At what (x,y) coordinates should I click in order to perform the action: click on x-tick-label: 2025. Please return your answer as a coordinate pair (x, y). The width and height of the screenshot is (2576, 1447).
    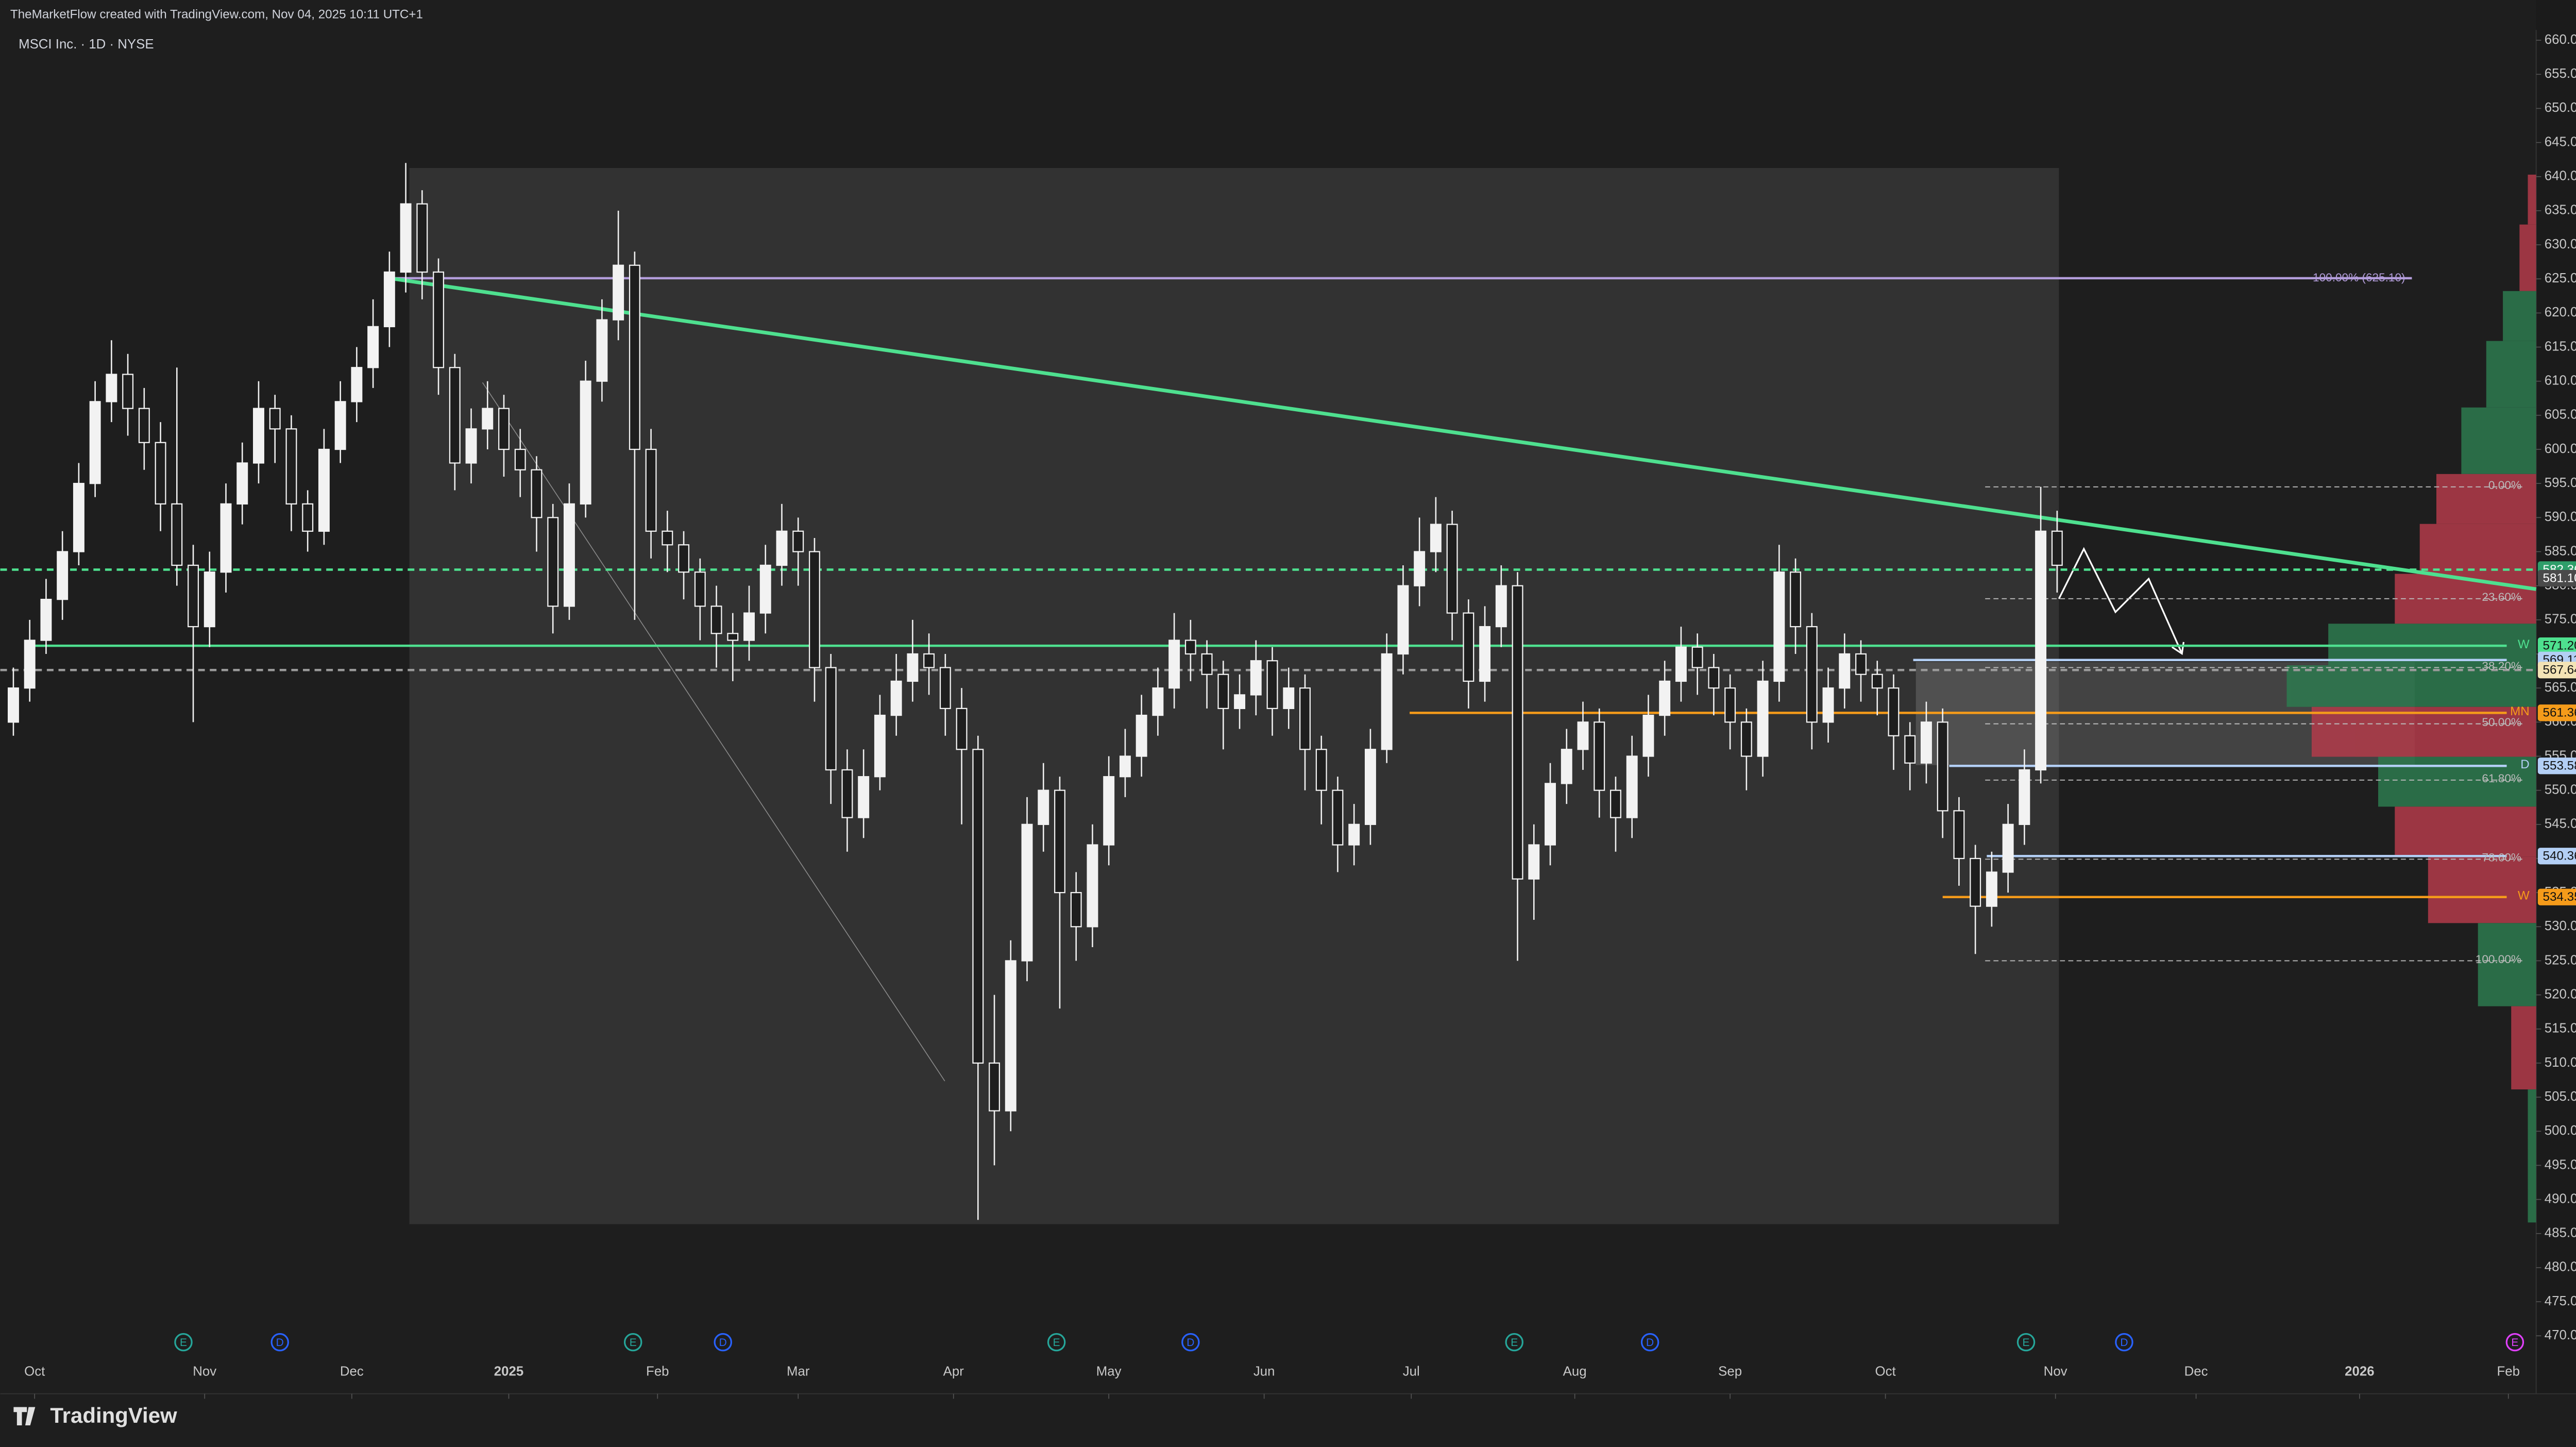
    Looking at the image, I should click on (508, 1372).